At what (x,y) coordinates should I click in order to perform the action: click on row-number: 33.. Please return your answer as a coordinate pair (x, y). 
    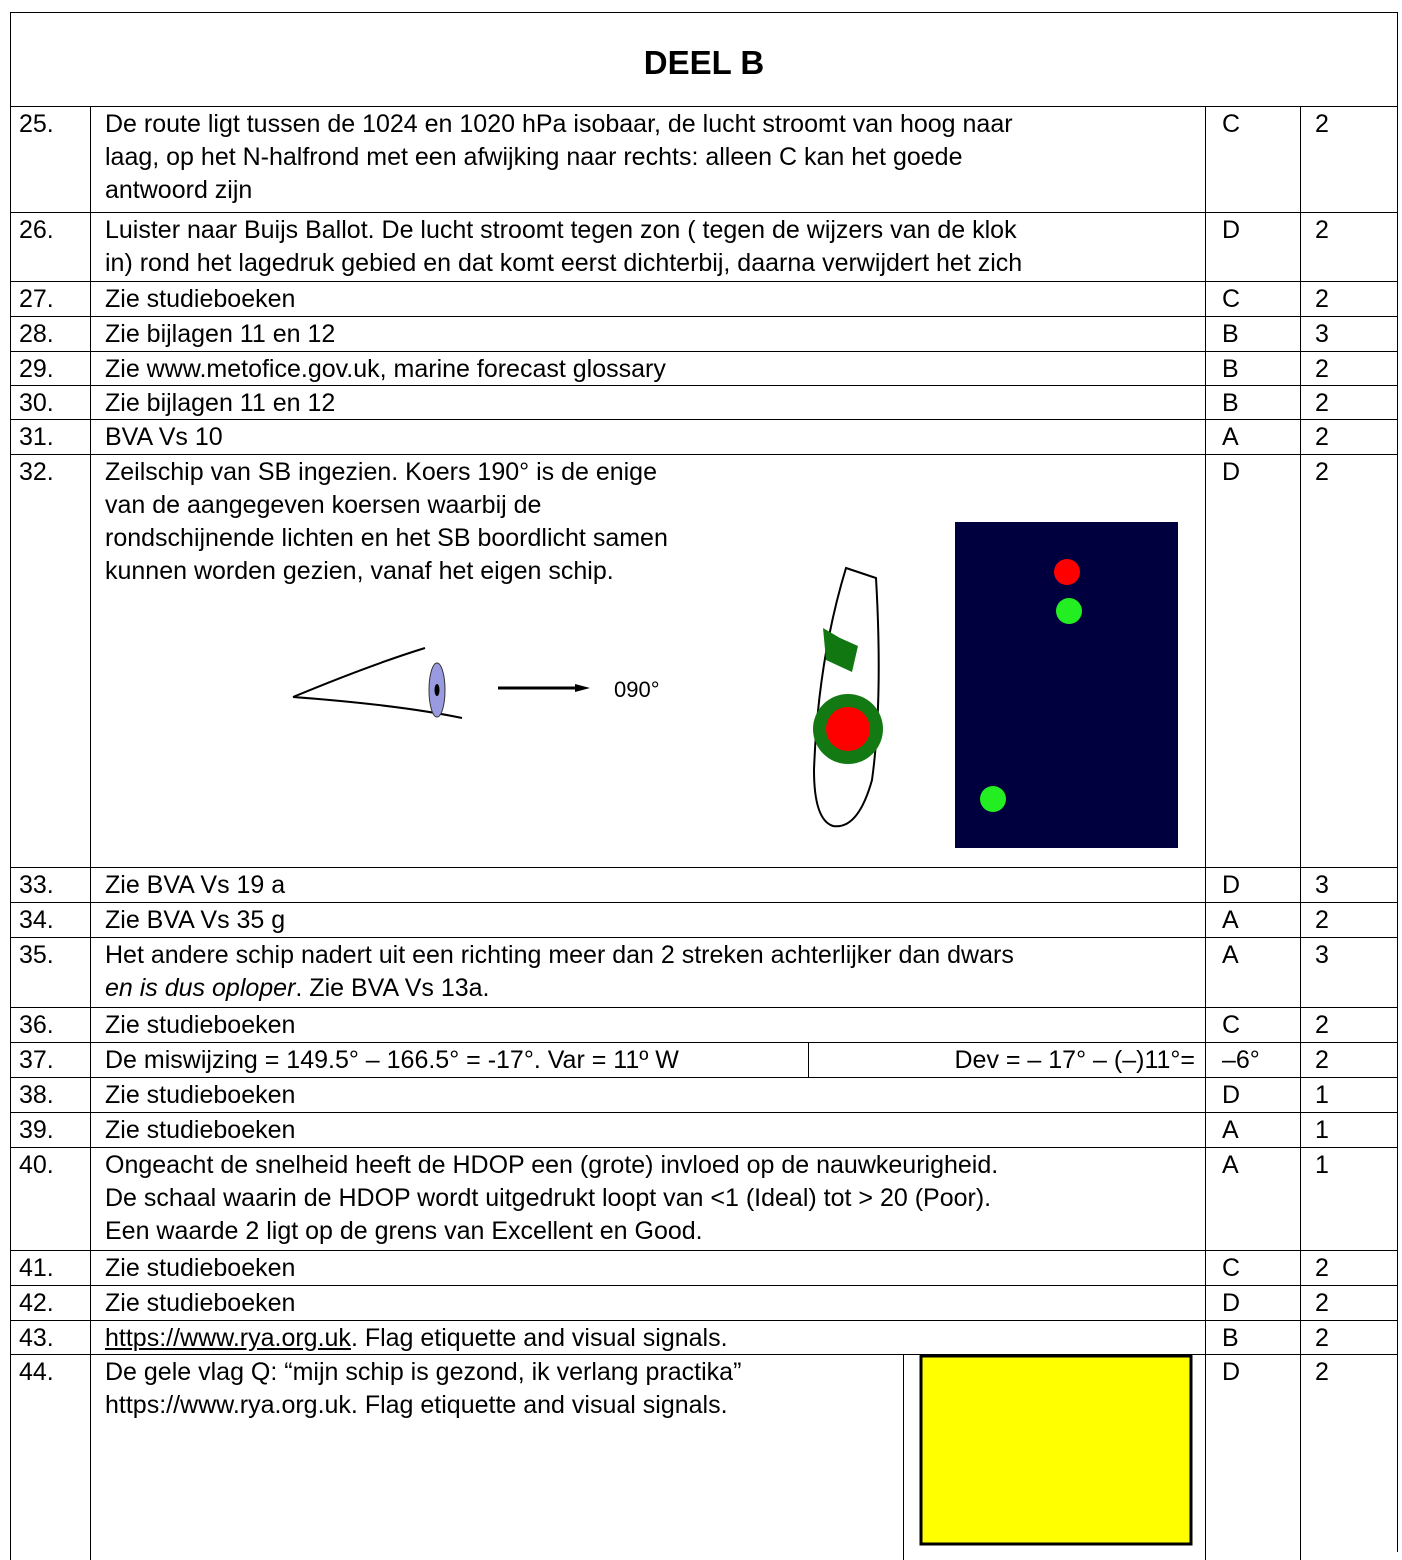
    Looking at the image, I should click on (36, 885).